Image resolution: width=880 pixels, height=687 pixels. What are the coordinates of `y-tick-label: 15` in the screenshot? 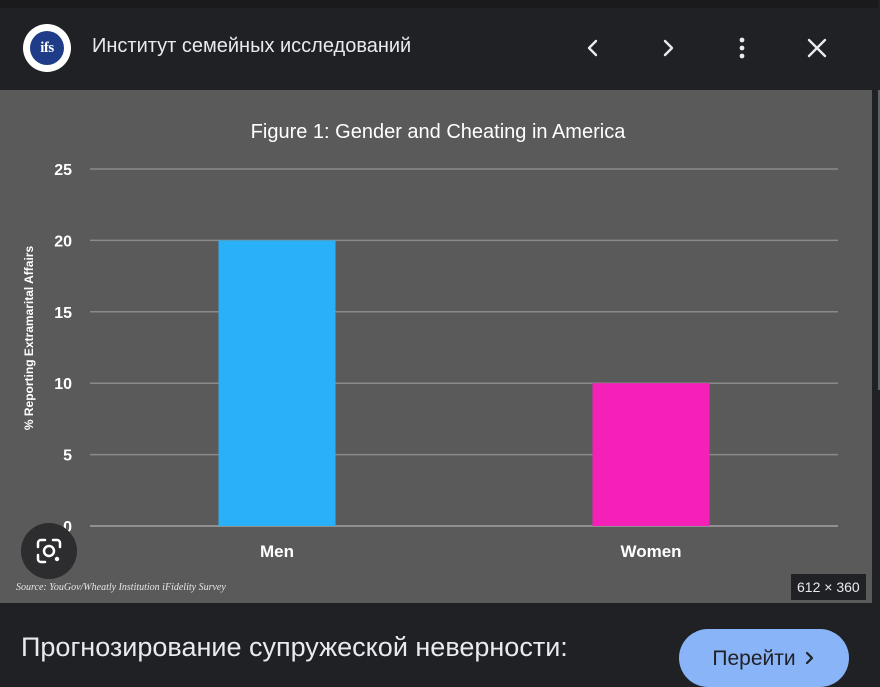 It's located at (63, 313).